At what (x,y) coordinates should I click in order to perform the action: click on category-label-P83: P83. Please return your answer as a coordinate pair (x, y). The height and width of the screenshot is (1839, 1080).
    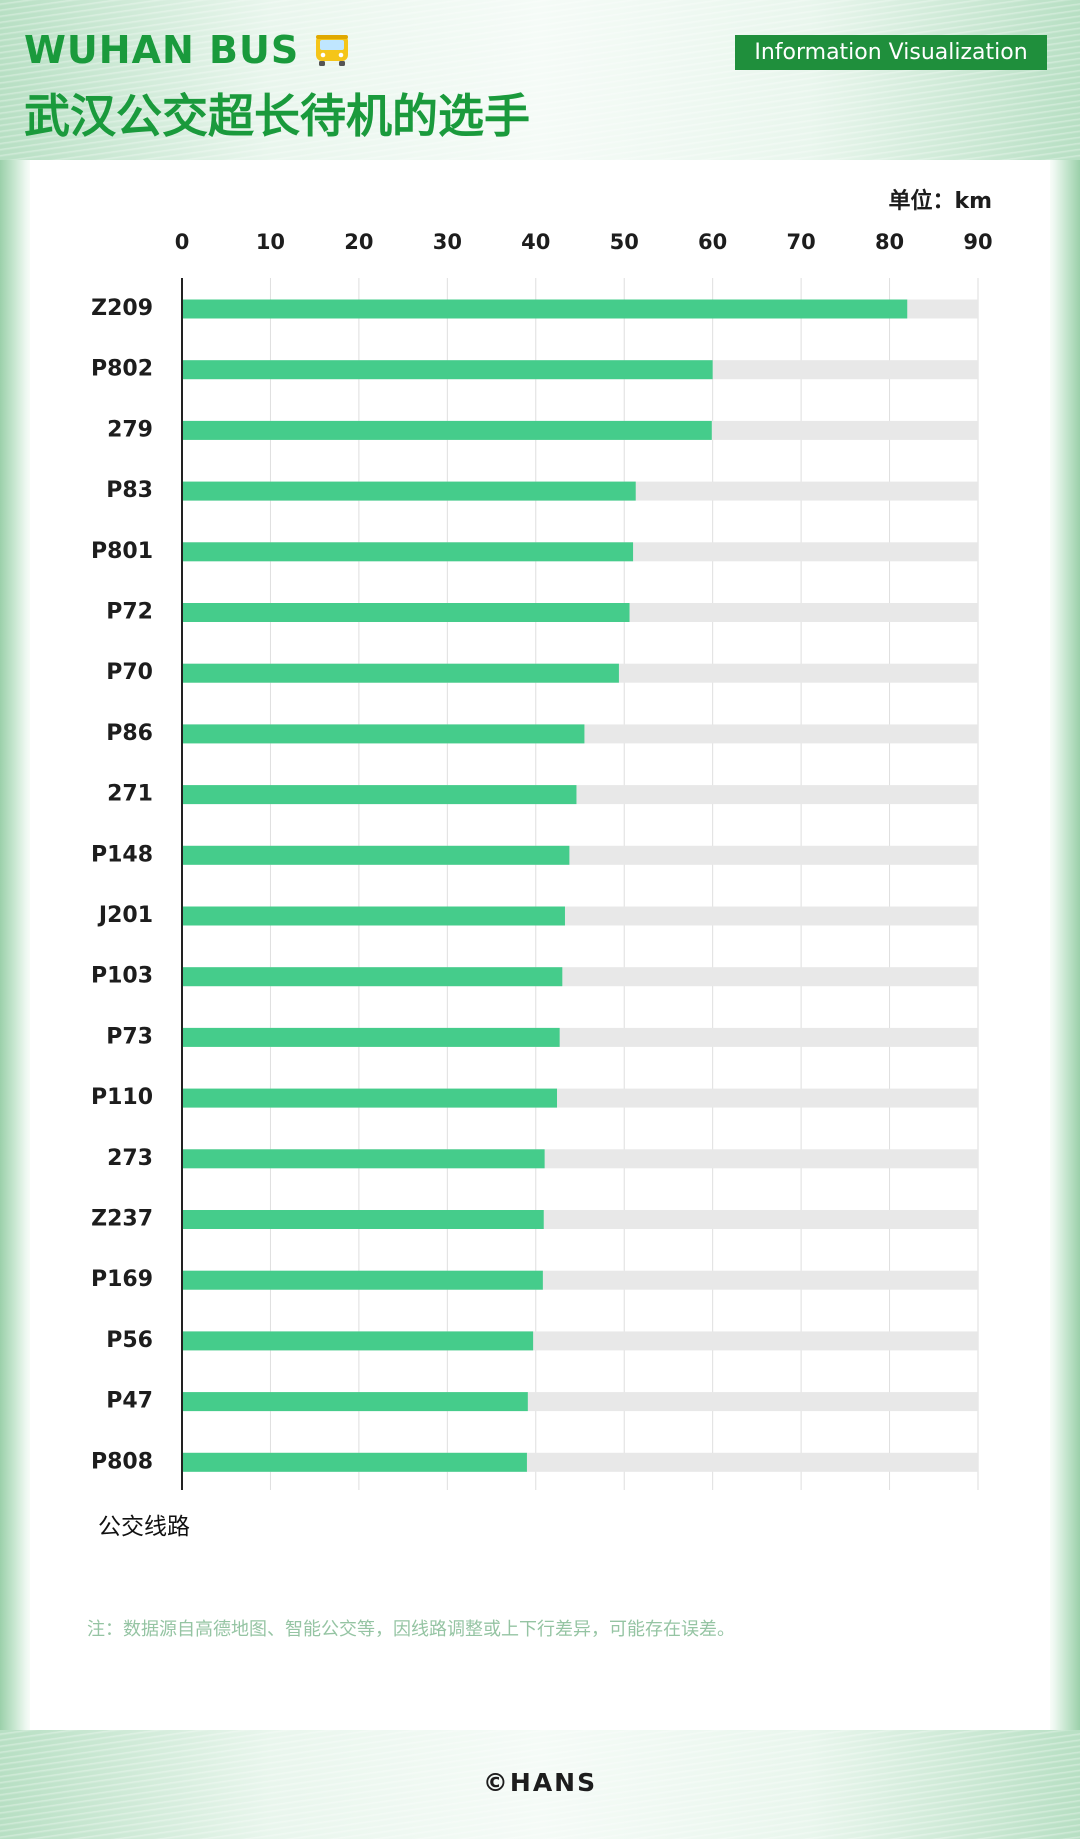
    Looking at the image, I should click on (129, 490).